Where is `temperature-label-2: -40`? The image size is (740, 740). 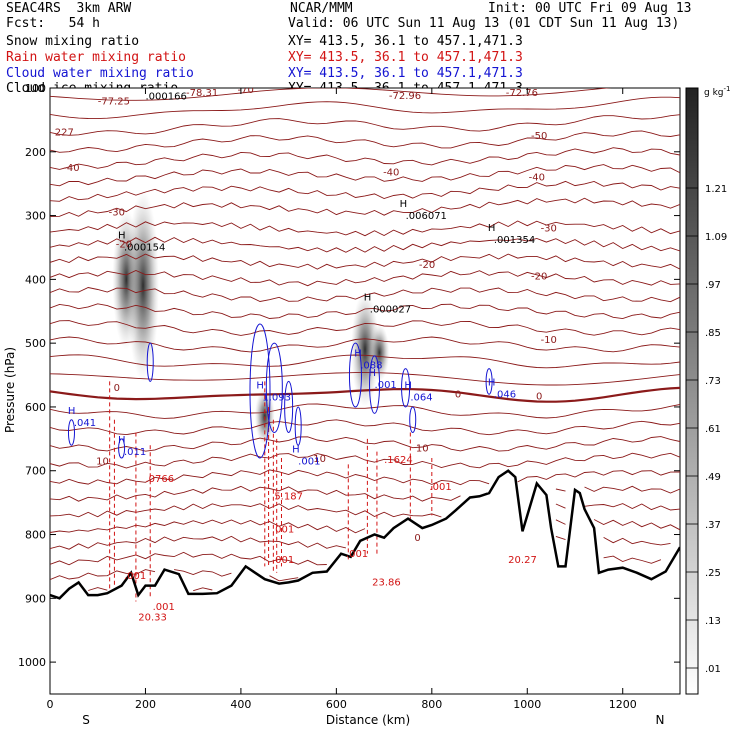
temperature-label-2: -40 is located at coordinates (71, 168).